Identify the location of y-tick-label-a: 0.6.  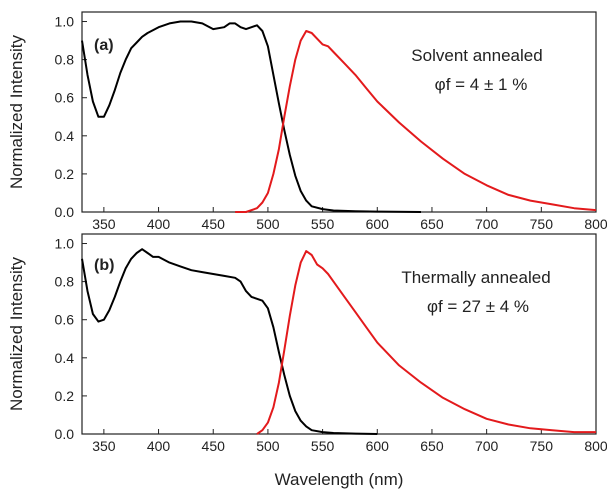
(65, 98).